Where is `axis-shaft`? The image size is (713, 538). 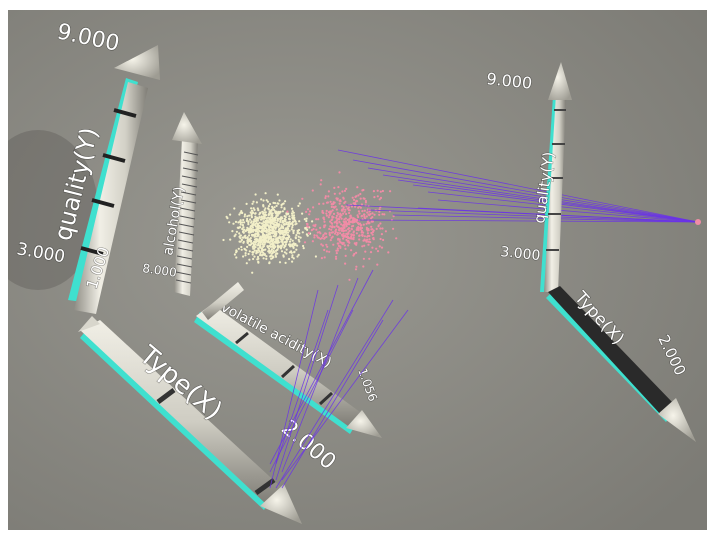 axis-shaft is located at coordinates (611, 351).